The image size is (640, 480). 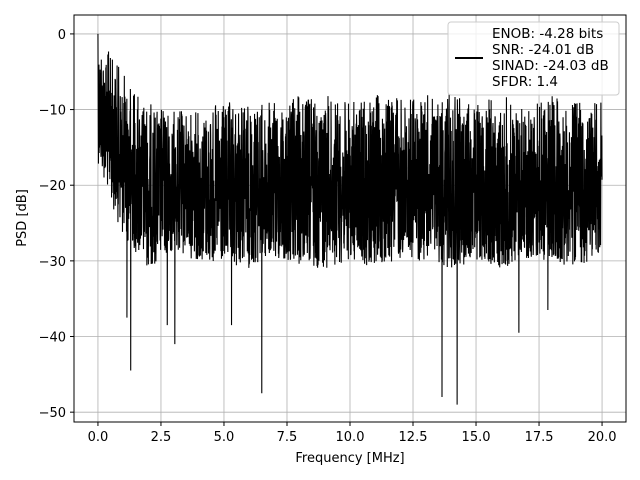 What do you see at coordinates (602, 437) in the screenshot?
I see `x-tick-label: 20.0` at bounding box center [602, 437].